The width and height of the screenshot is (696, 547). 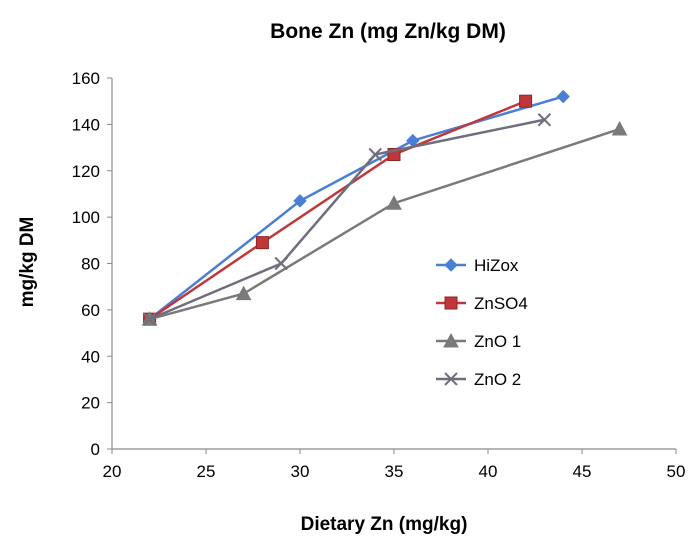 I want to click on y-tick-label: 40, so click(x=90, y=356).